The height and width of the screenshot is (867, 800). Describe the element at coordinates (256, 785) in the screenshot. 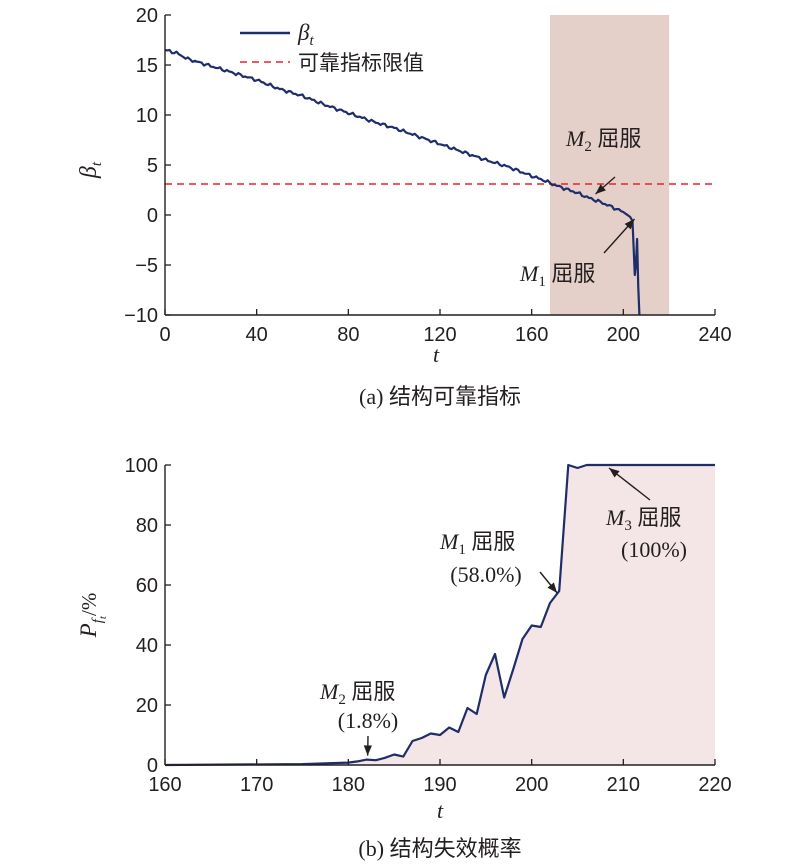

I see `b-x-tick-label: 170` at that location.